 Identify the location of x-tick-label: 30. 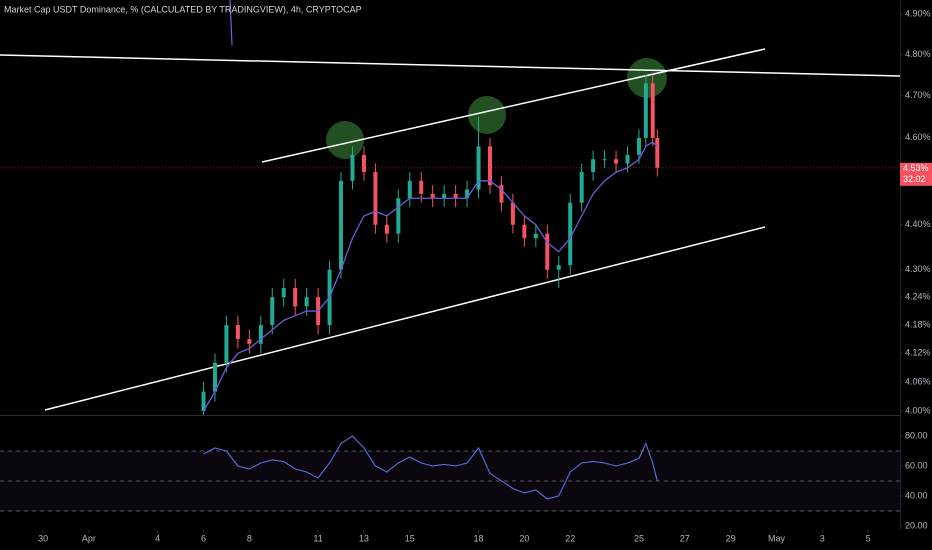
(43, 538).